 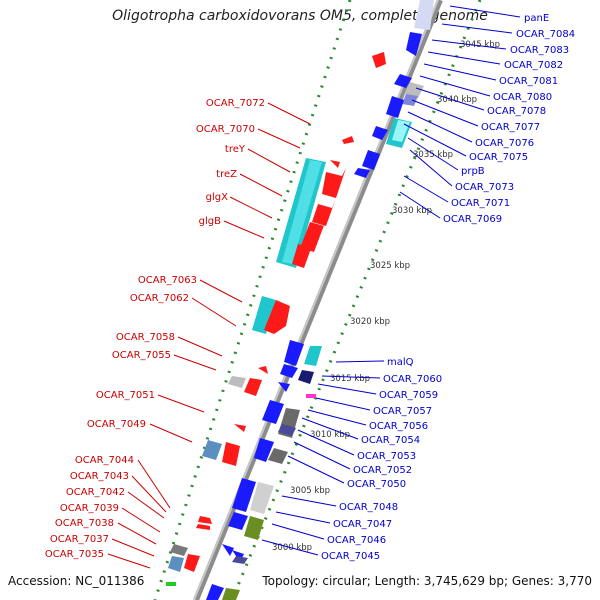 What do you see at coordinates (400, 362) in the screenshot?
I see `gene-label: malQ` at bounding box center [400, 362].